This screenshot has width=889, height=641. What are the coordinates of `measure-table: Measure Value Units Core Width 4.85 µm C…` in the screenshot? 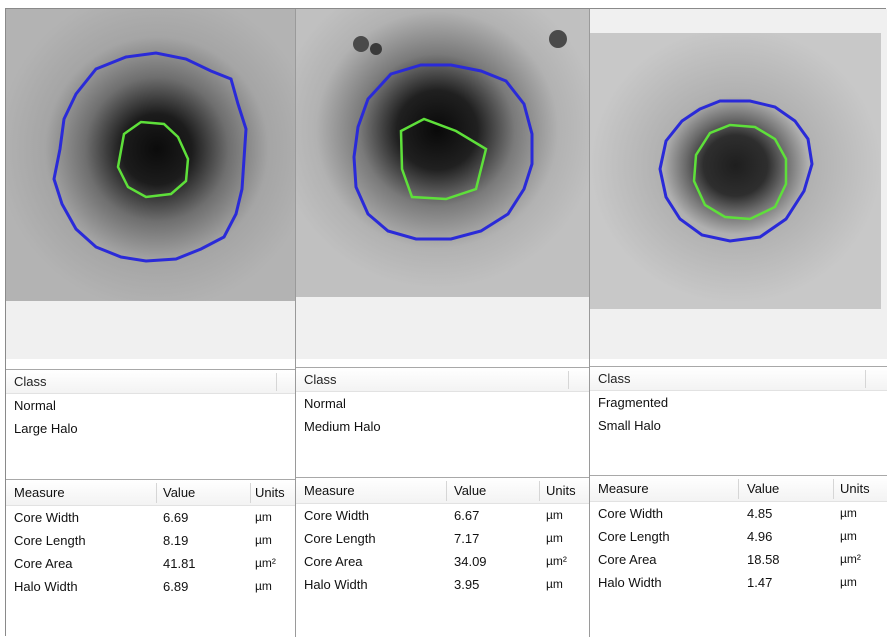 It's located at (738, 556).